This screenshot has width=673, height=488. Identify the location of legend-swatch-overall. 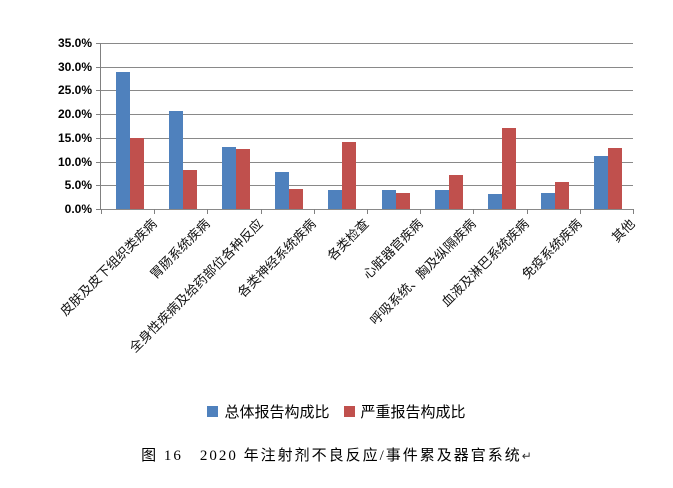
(213, 411).